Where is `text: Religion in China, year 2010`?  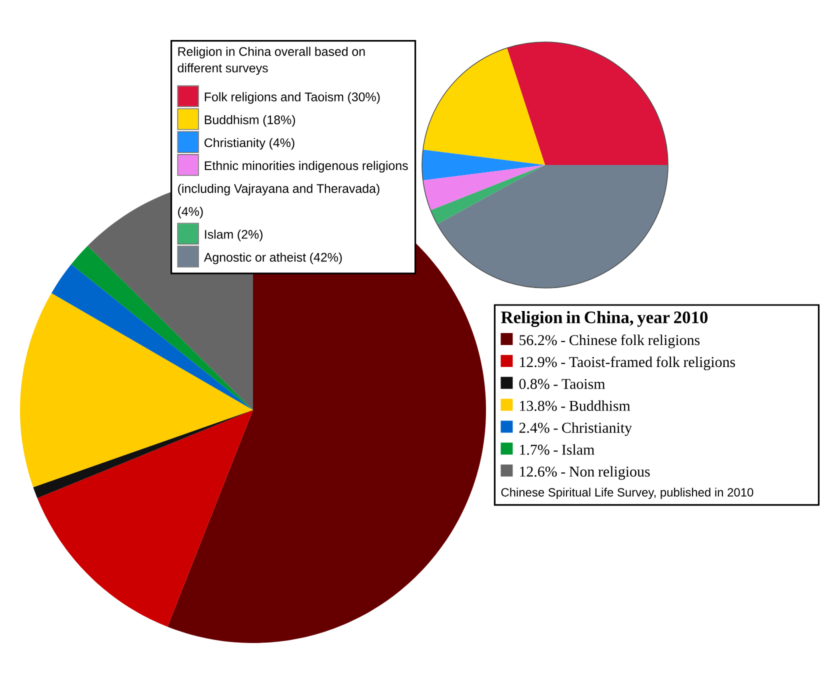 text: Religion in China, year 2010 is located at coordinates (604, 319).